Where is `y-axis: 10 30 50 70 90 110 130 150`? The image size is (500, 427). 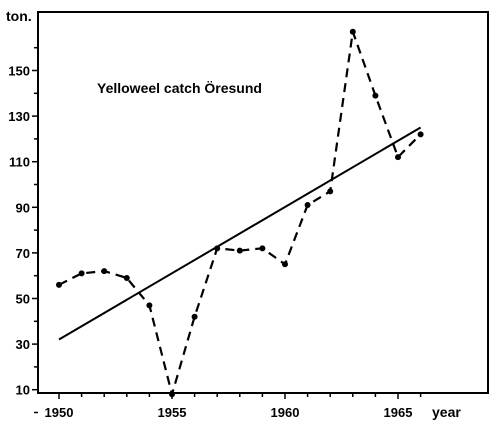
y-axis: 10 30 50 70 90 110 130 150 is located at coordinates (23, 230).